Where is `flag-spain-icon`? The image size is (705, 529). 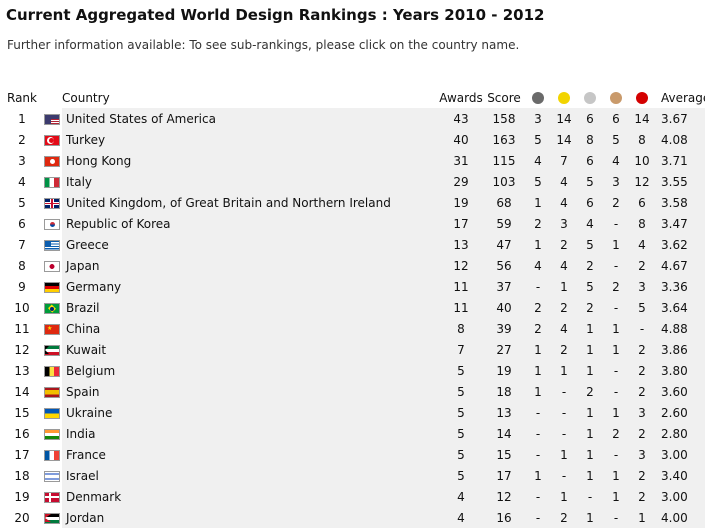 flag-spain-icon is located at coordinates (52, 392).